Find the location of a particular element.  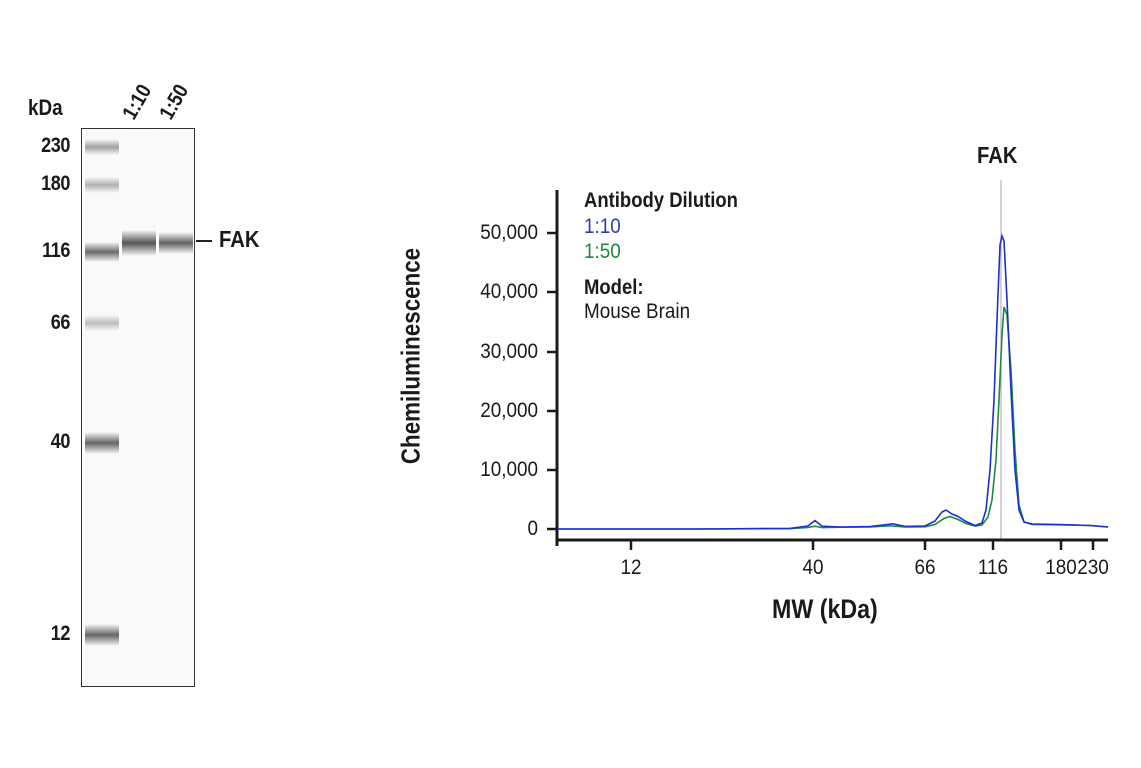

ladder-label-66: 66 is located at coordinates (60, 322).